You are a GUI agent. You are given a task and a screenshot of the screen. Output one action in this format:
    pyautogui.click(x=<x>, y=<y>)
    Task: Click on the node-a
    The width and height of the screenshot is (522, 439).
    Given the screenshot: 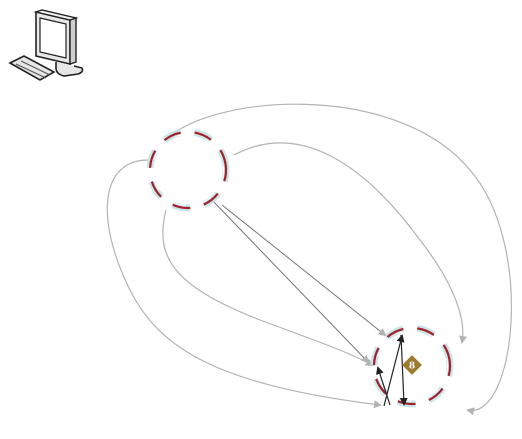 What is the action you would take?
    pyautogui.click(x=188, y=170)
    